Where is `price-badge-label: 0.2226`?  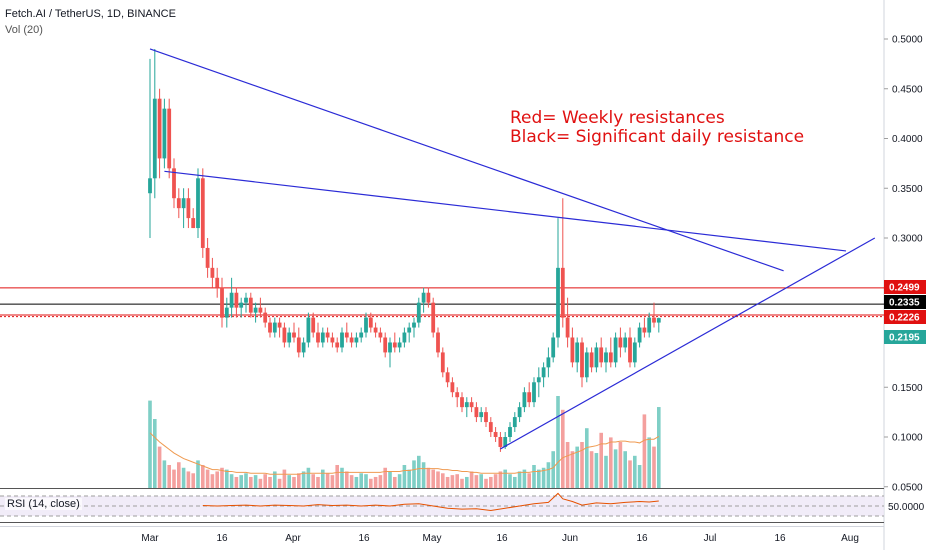 price-badge-label: 0.2226 is located at coordinates (904, 318).